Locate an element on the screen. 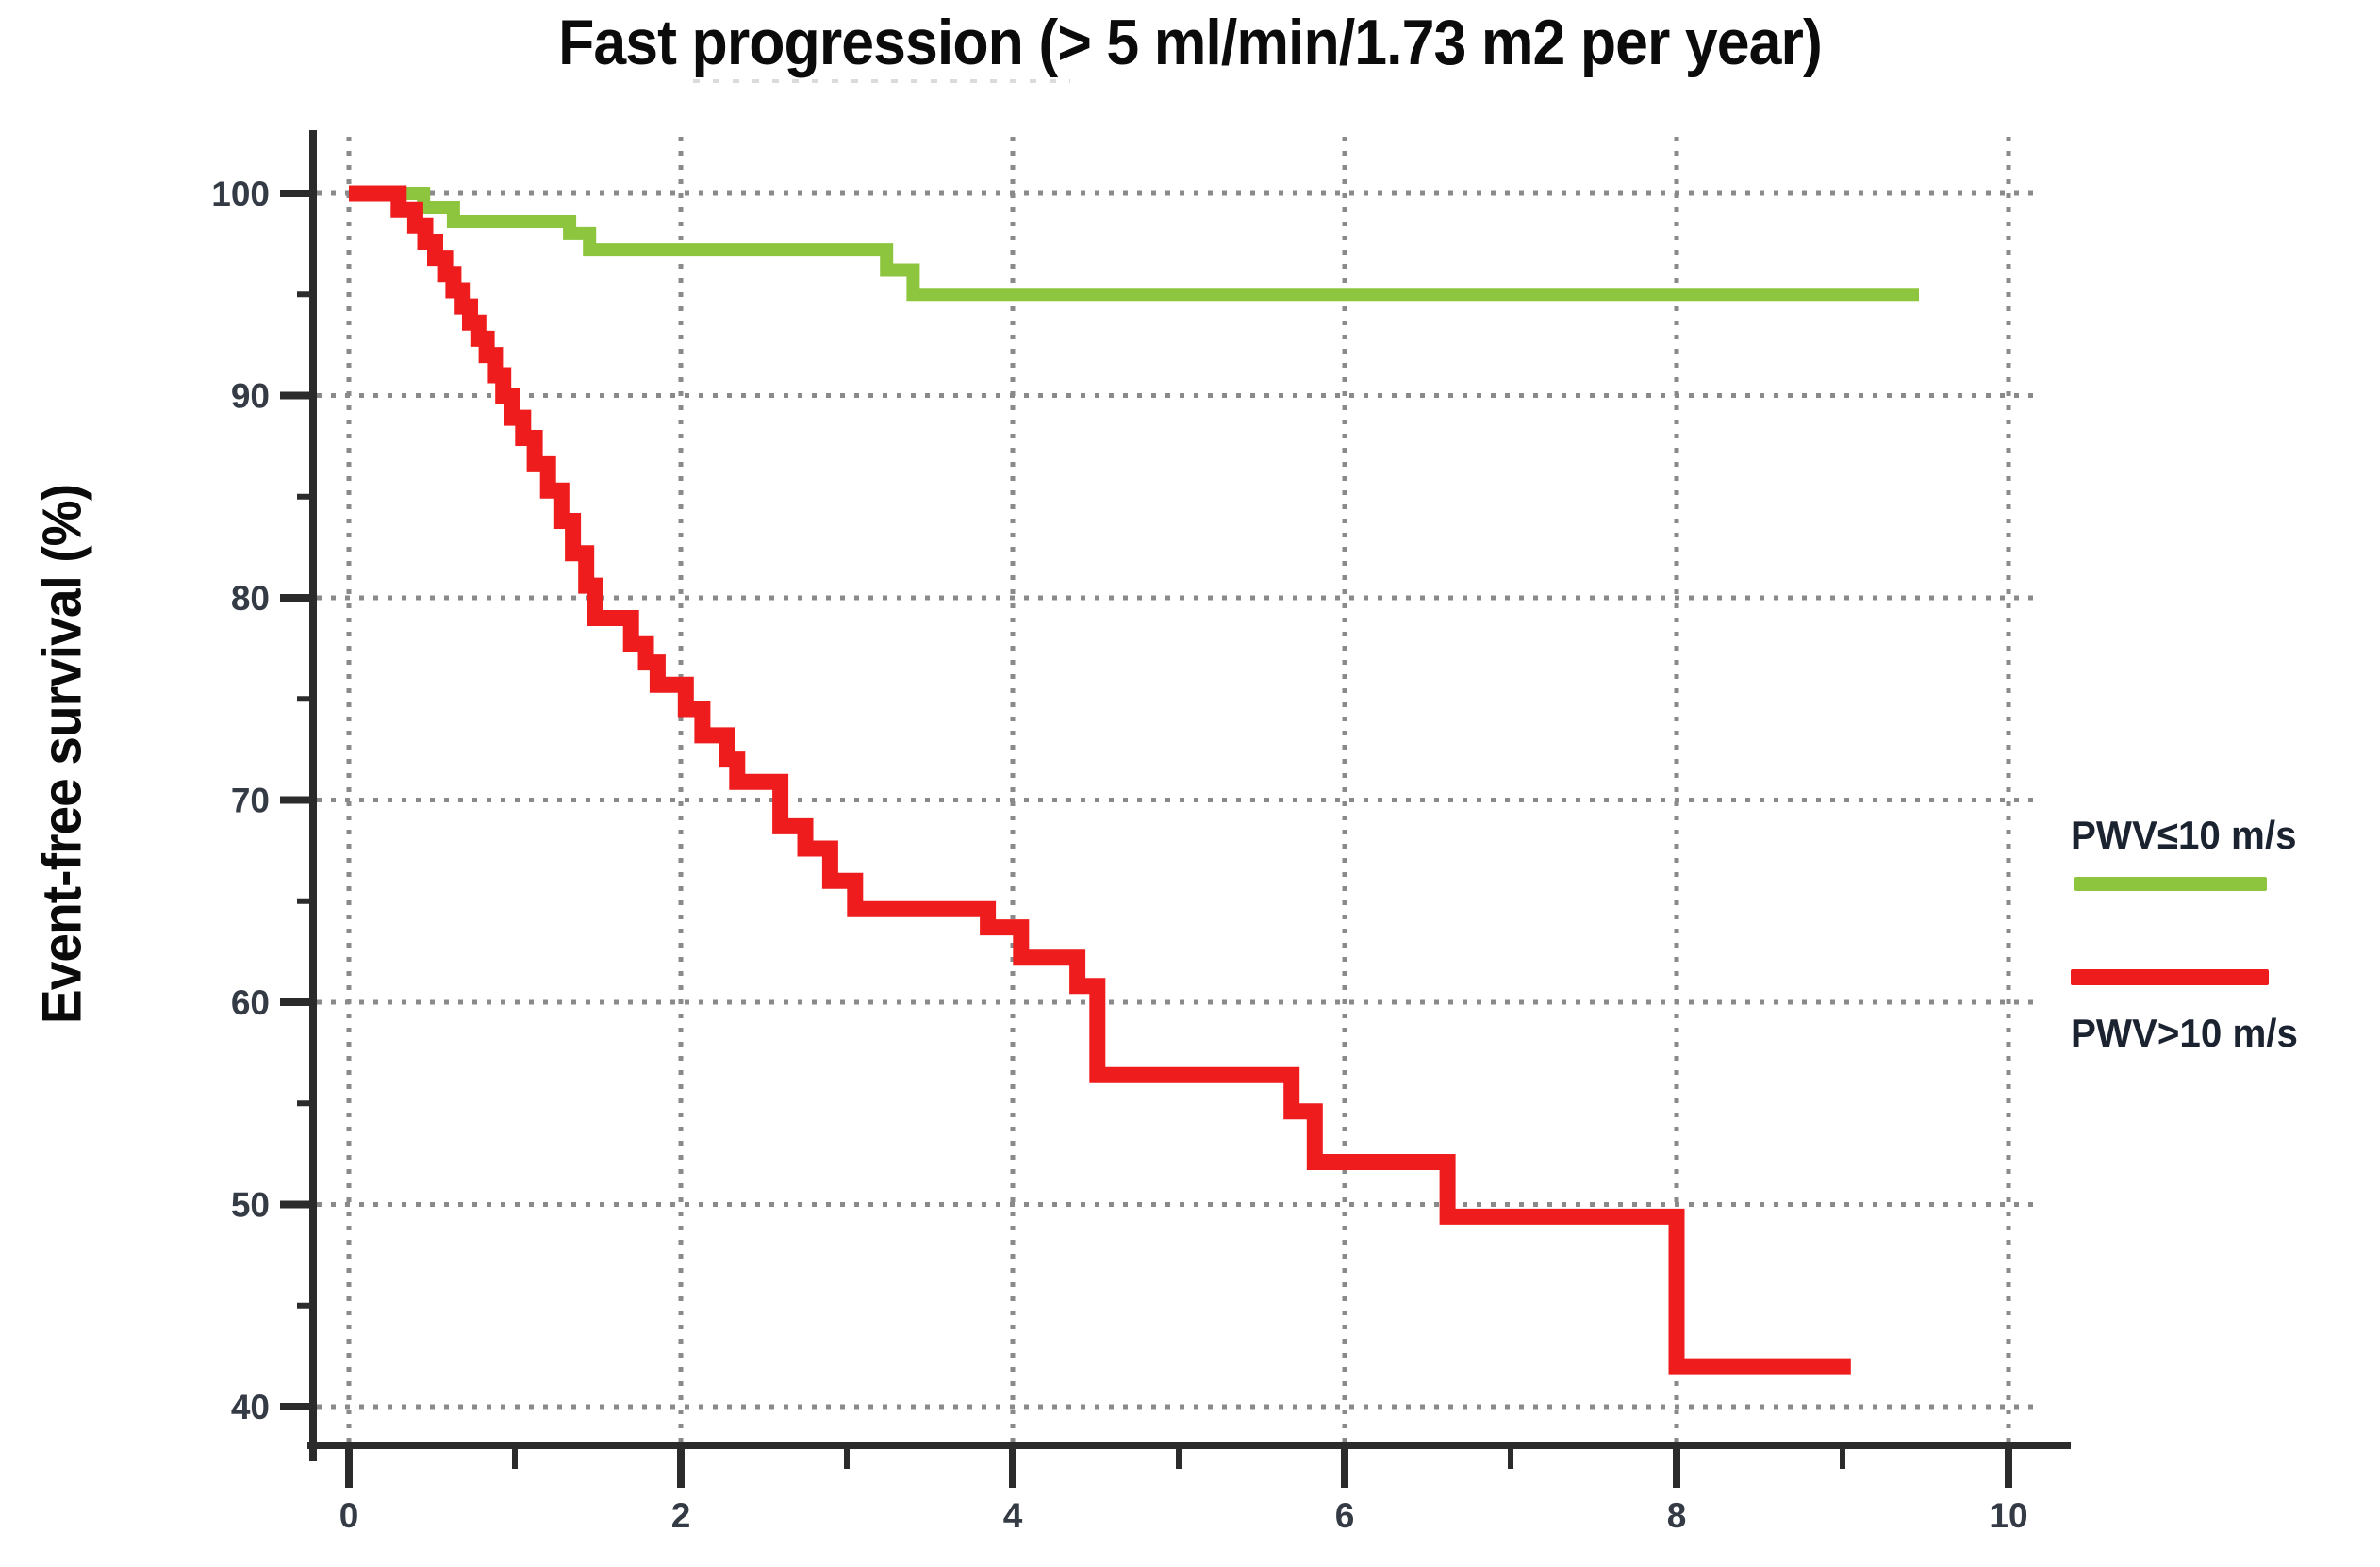  y-tick-label-80: 80 is located at coordinates (250, 598).